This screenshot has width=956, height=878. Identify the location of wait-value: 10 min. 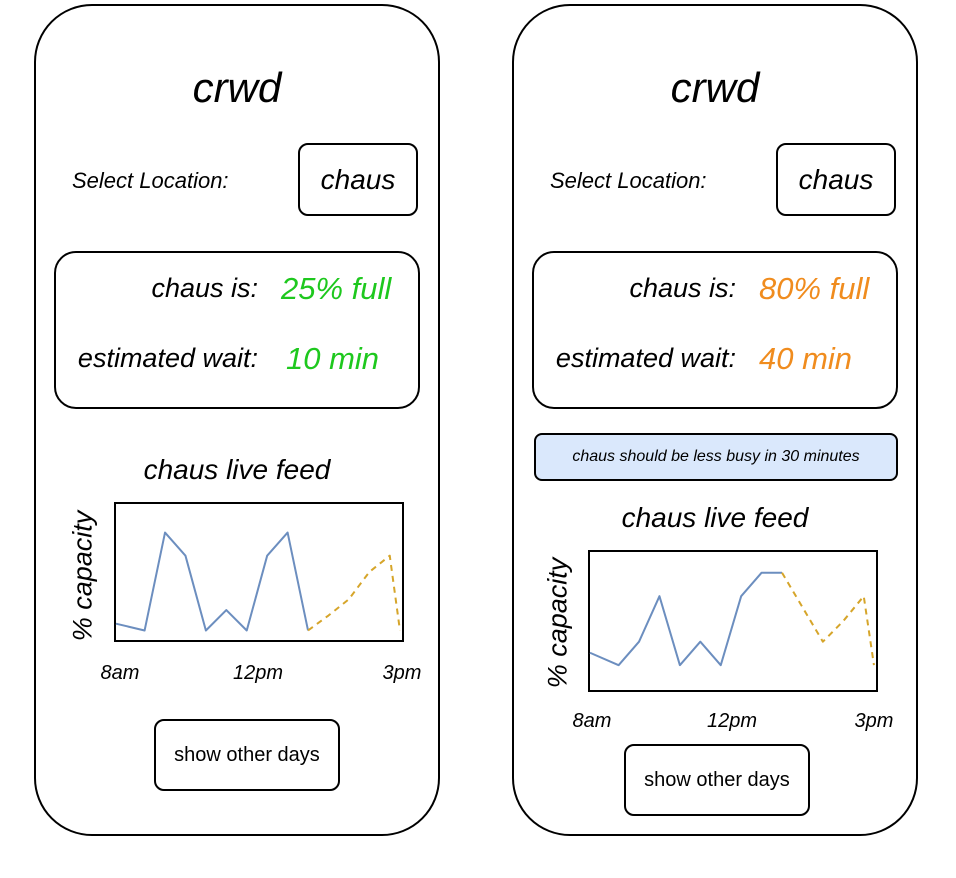
(333, 358).